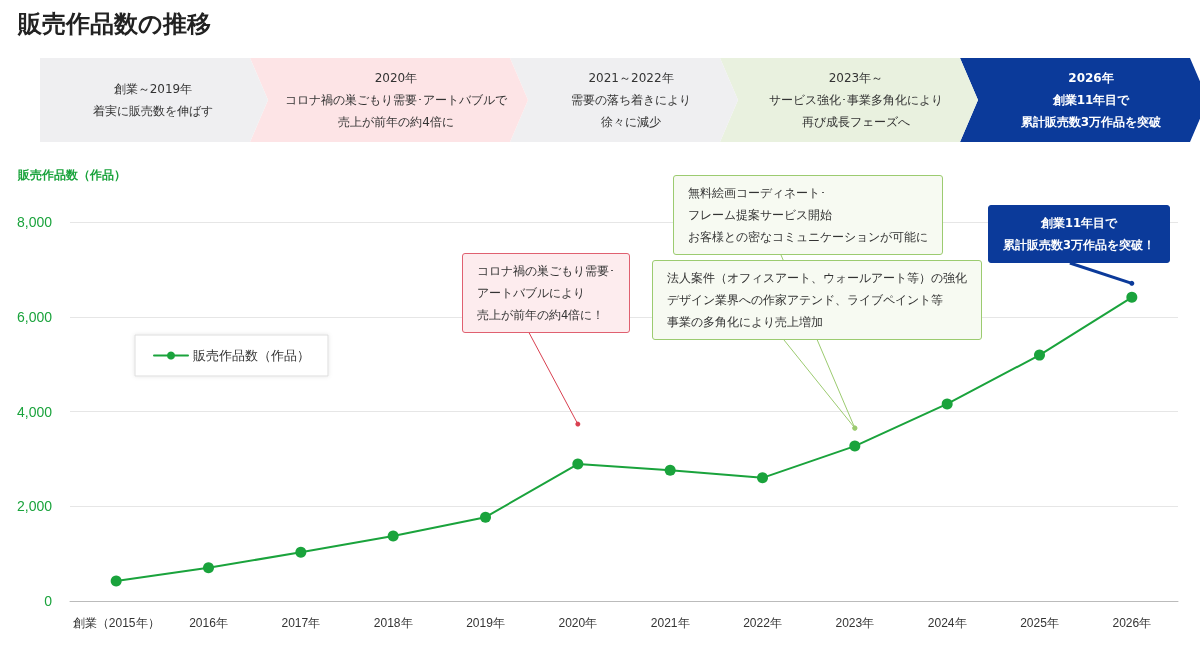 This screenshot has height=658, width=1200. What do you see at coordinates (1091, 122) in the screenshot?
I see `text: 累計販売数3万作品を突破` at bounding box center [1091, 122].